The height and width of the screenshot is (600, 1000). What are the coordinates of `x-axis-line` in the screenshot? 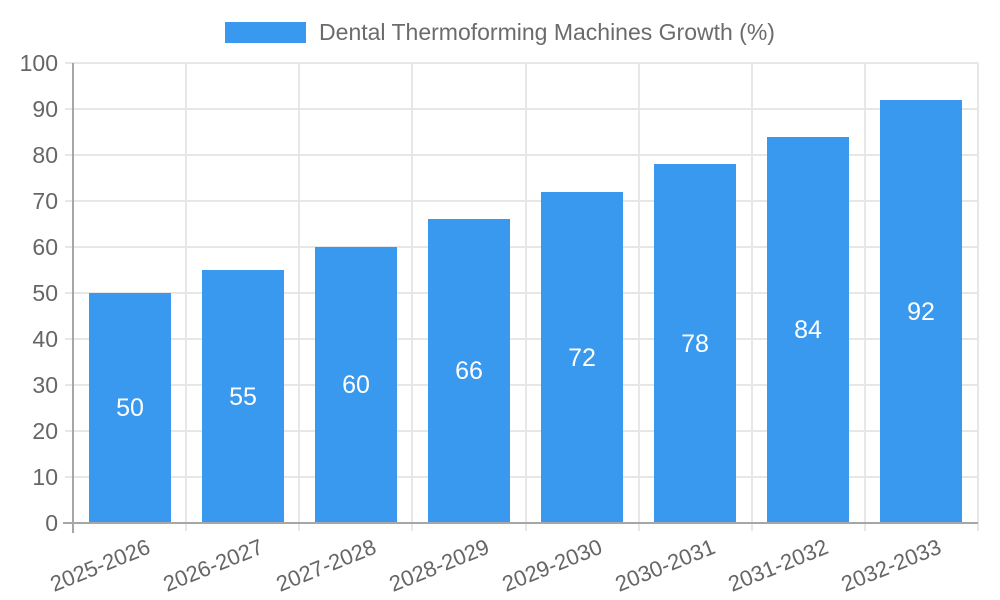 It's located at (520, 523).